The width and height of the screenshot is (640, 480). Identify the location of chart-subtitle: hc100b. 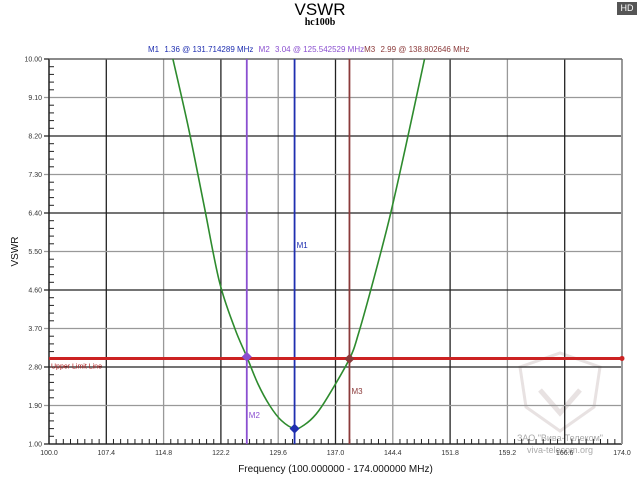
(320, 22).